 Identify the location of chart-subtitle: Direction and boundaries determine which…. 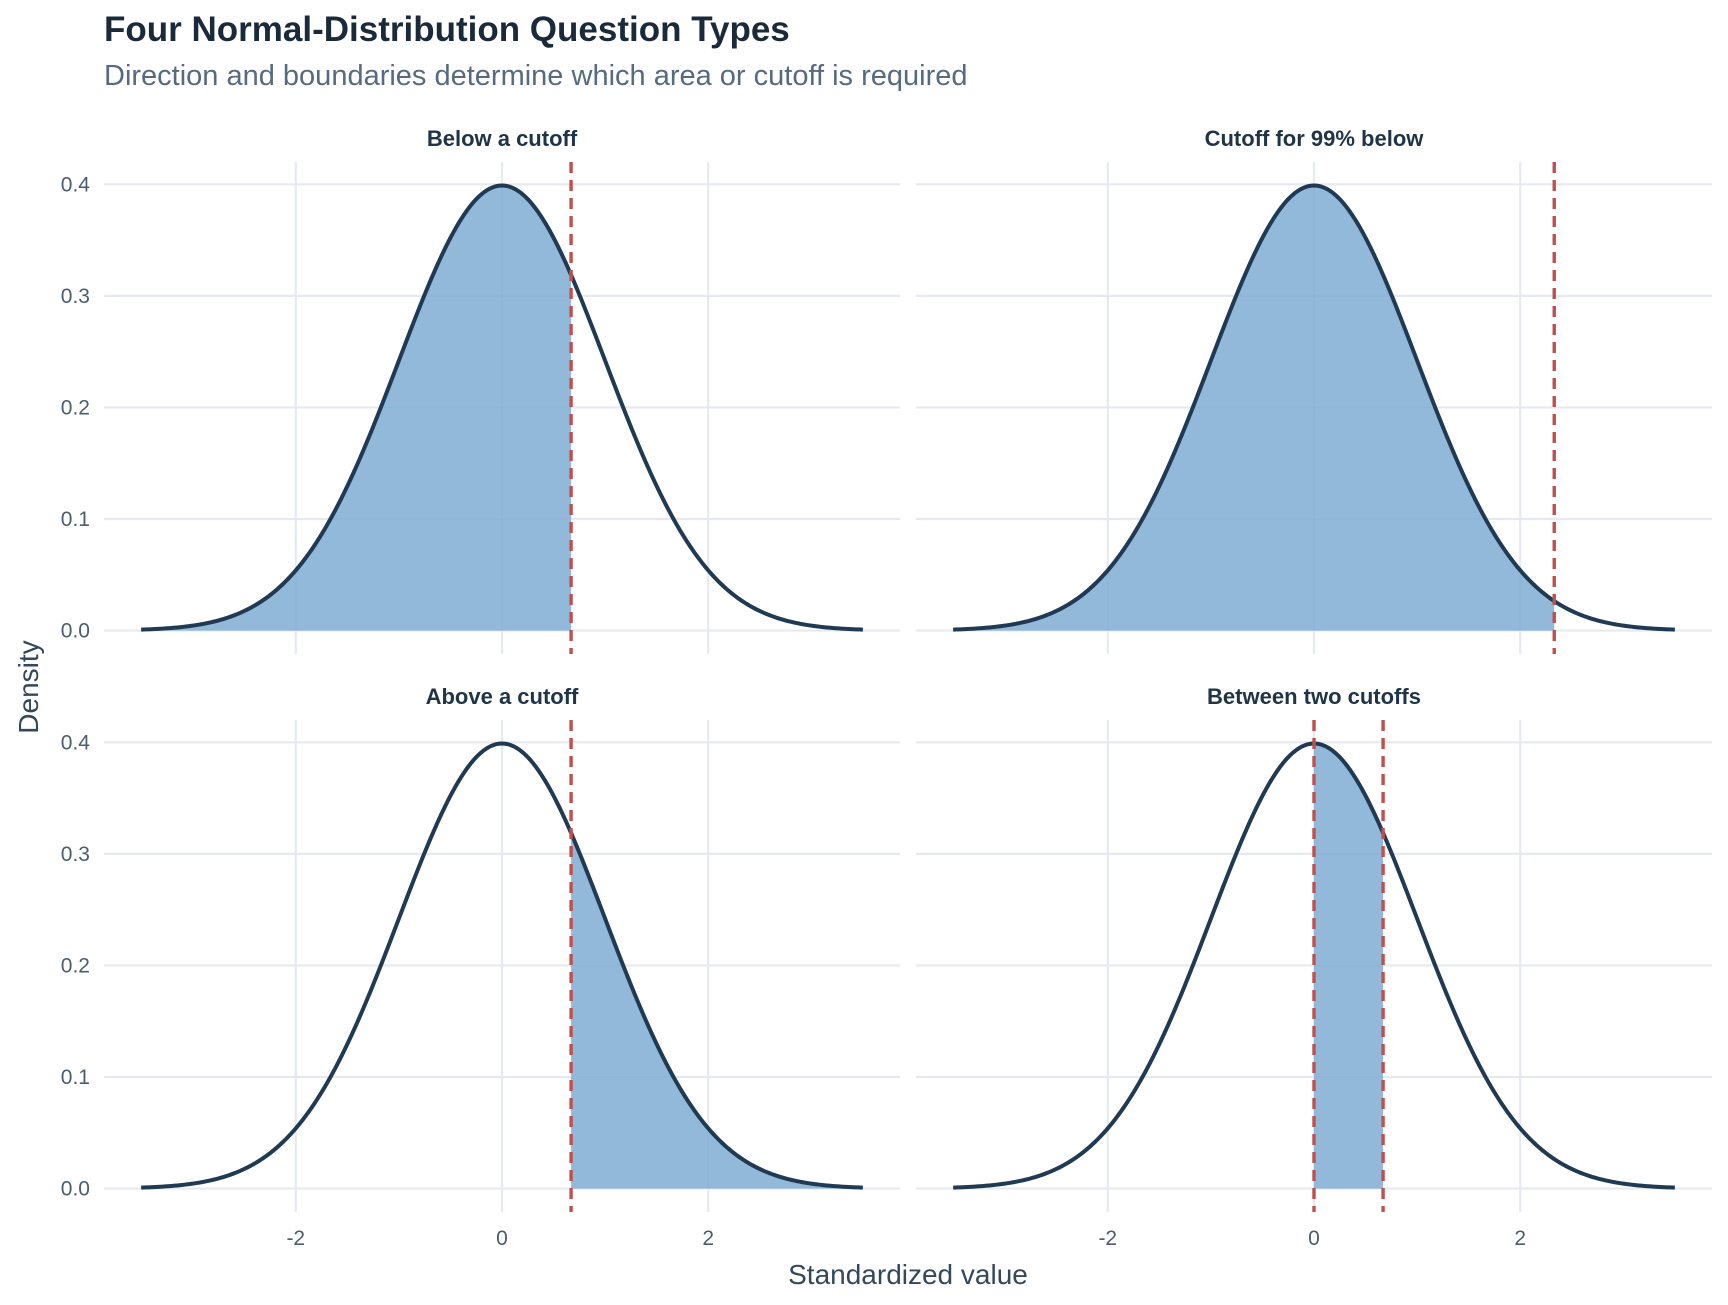
(536, 76).